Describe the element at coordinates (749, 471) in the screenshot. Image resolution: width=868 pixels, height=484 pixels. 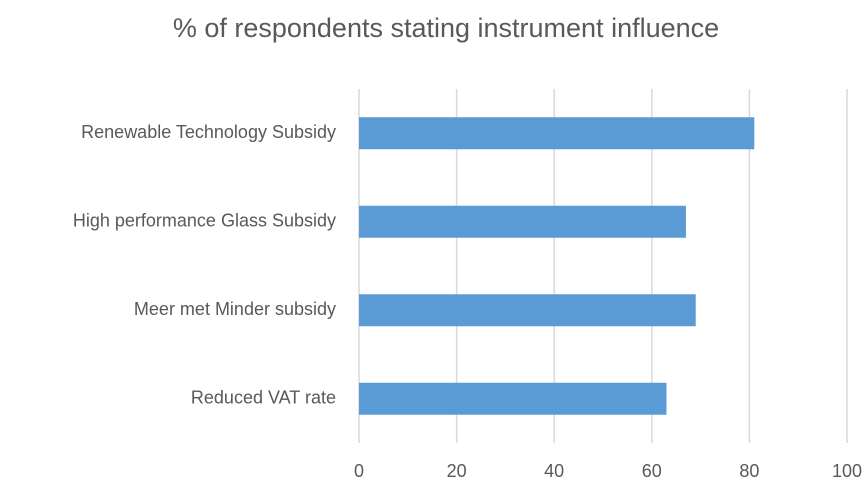
I see `x-tick-label: 80` at that location.